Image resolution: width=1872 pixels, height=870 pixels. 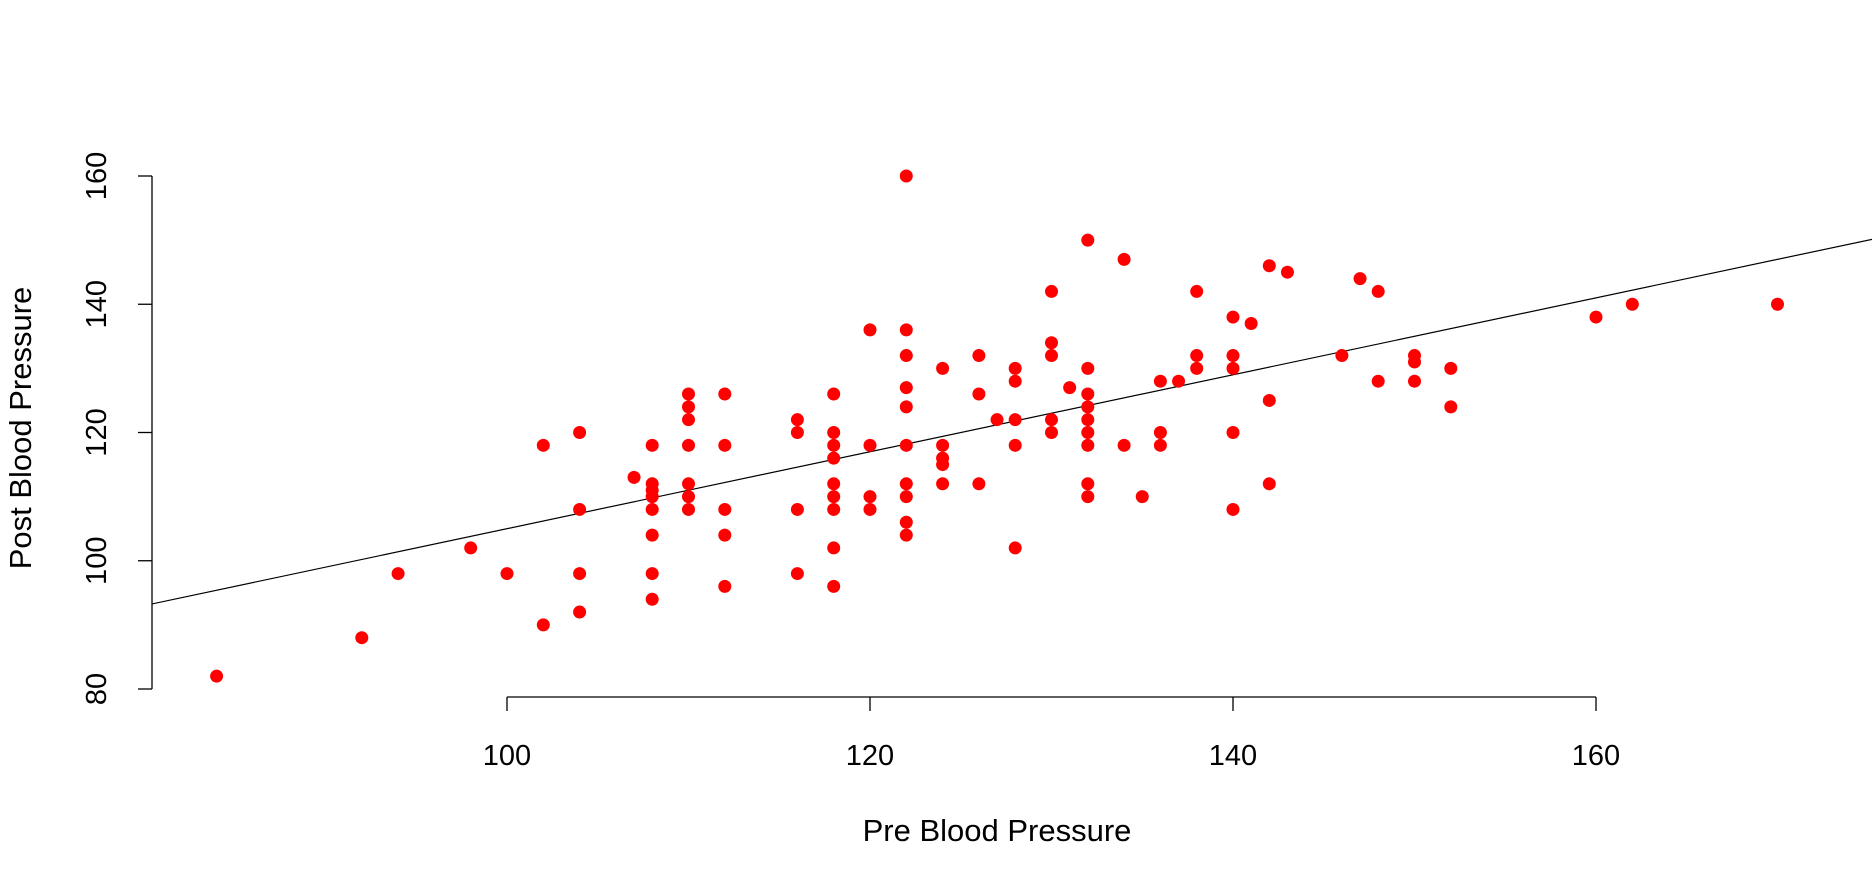 What do you see at coordinates (97, 304) in the screenshot?
I see `y-tick-label: 140` at bounding box center [97, 304].